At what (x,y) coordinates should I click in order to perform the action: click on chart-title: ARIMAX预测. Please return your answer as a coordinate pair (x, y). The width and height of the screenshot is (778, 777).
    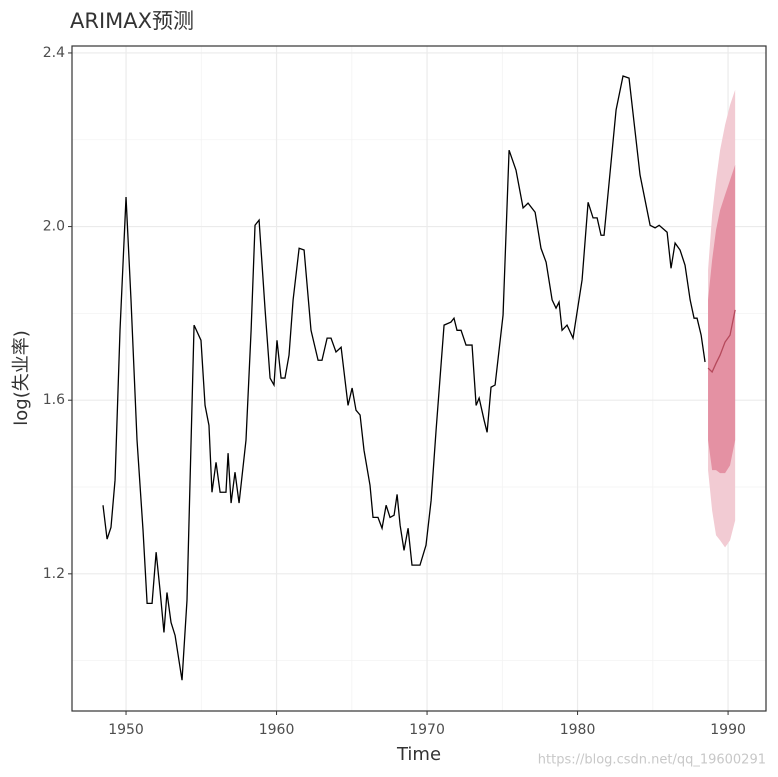
    Looking at the image, I should click on (132, 21).